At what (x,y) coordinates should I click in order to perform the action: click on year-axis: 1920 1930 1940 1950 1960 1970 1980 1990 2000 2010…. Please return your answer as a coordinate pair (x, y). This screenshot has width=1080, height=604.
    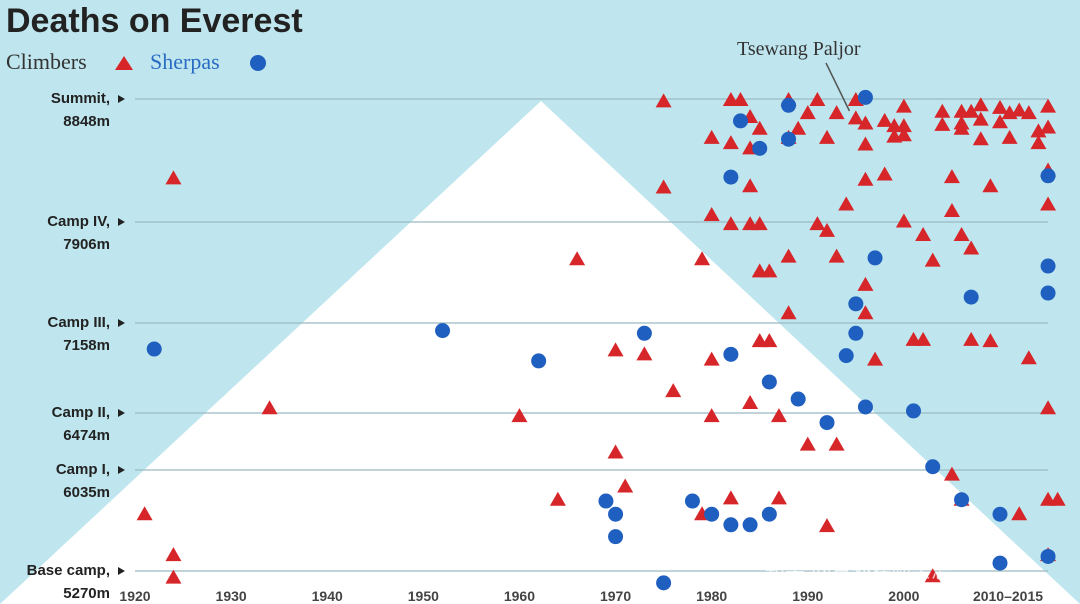
    Looking at the image, I should click on (581, 596).